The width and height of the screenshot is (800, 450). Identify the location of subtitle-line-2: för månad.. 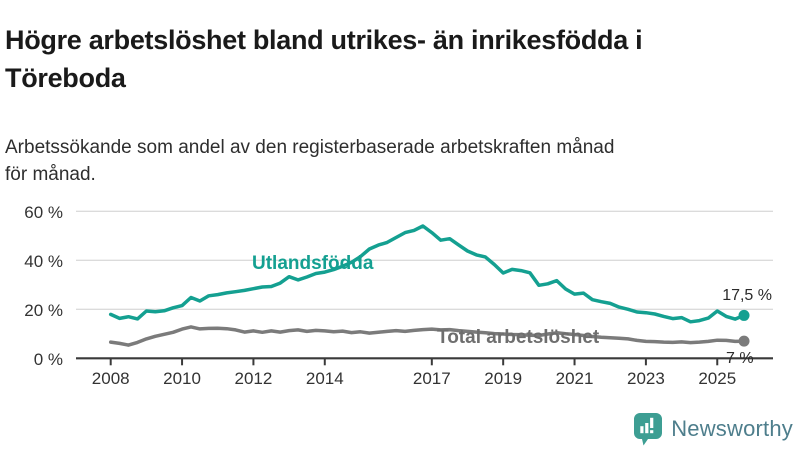
(50, 174).